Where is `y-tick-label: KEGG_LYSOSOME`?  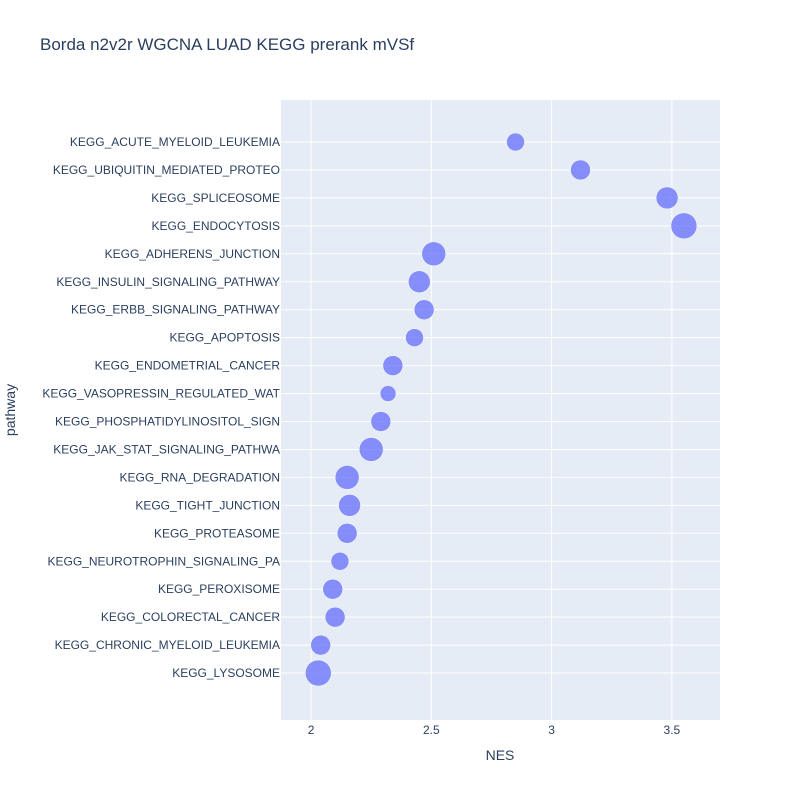 y-tick-label: KEGG_LYSOSOME is located at coordinates (226, 673).